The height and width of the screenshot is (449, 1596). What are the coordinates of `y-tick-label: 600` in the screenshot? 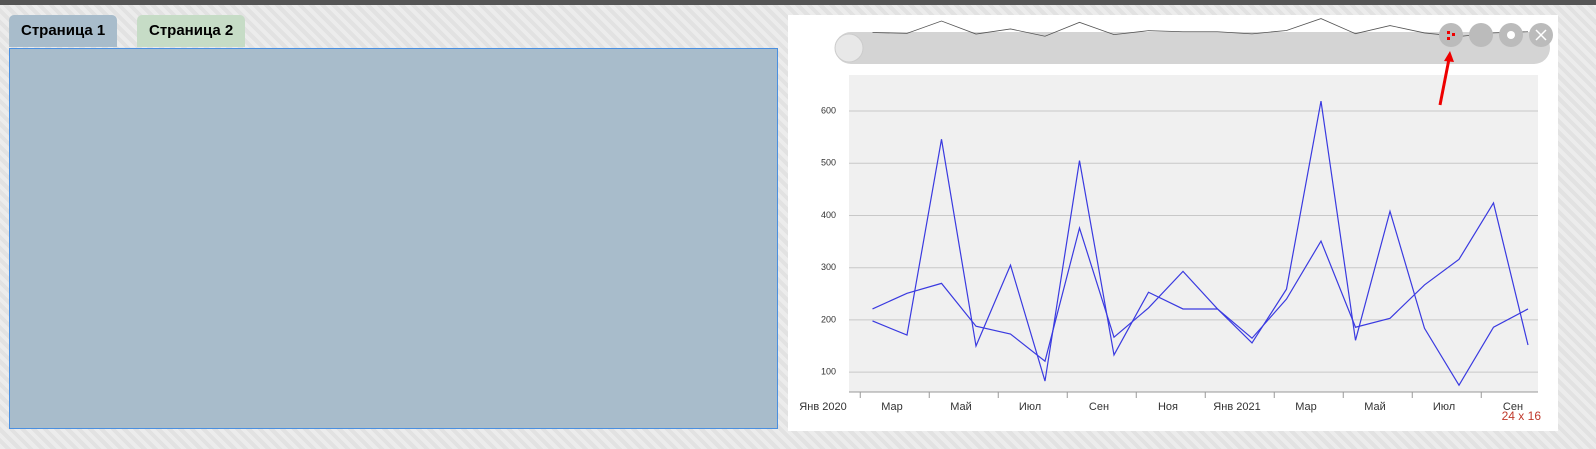 It's located at (828, 110).